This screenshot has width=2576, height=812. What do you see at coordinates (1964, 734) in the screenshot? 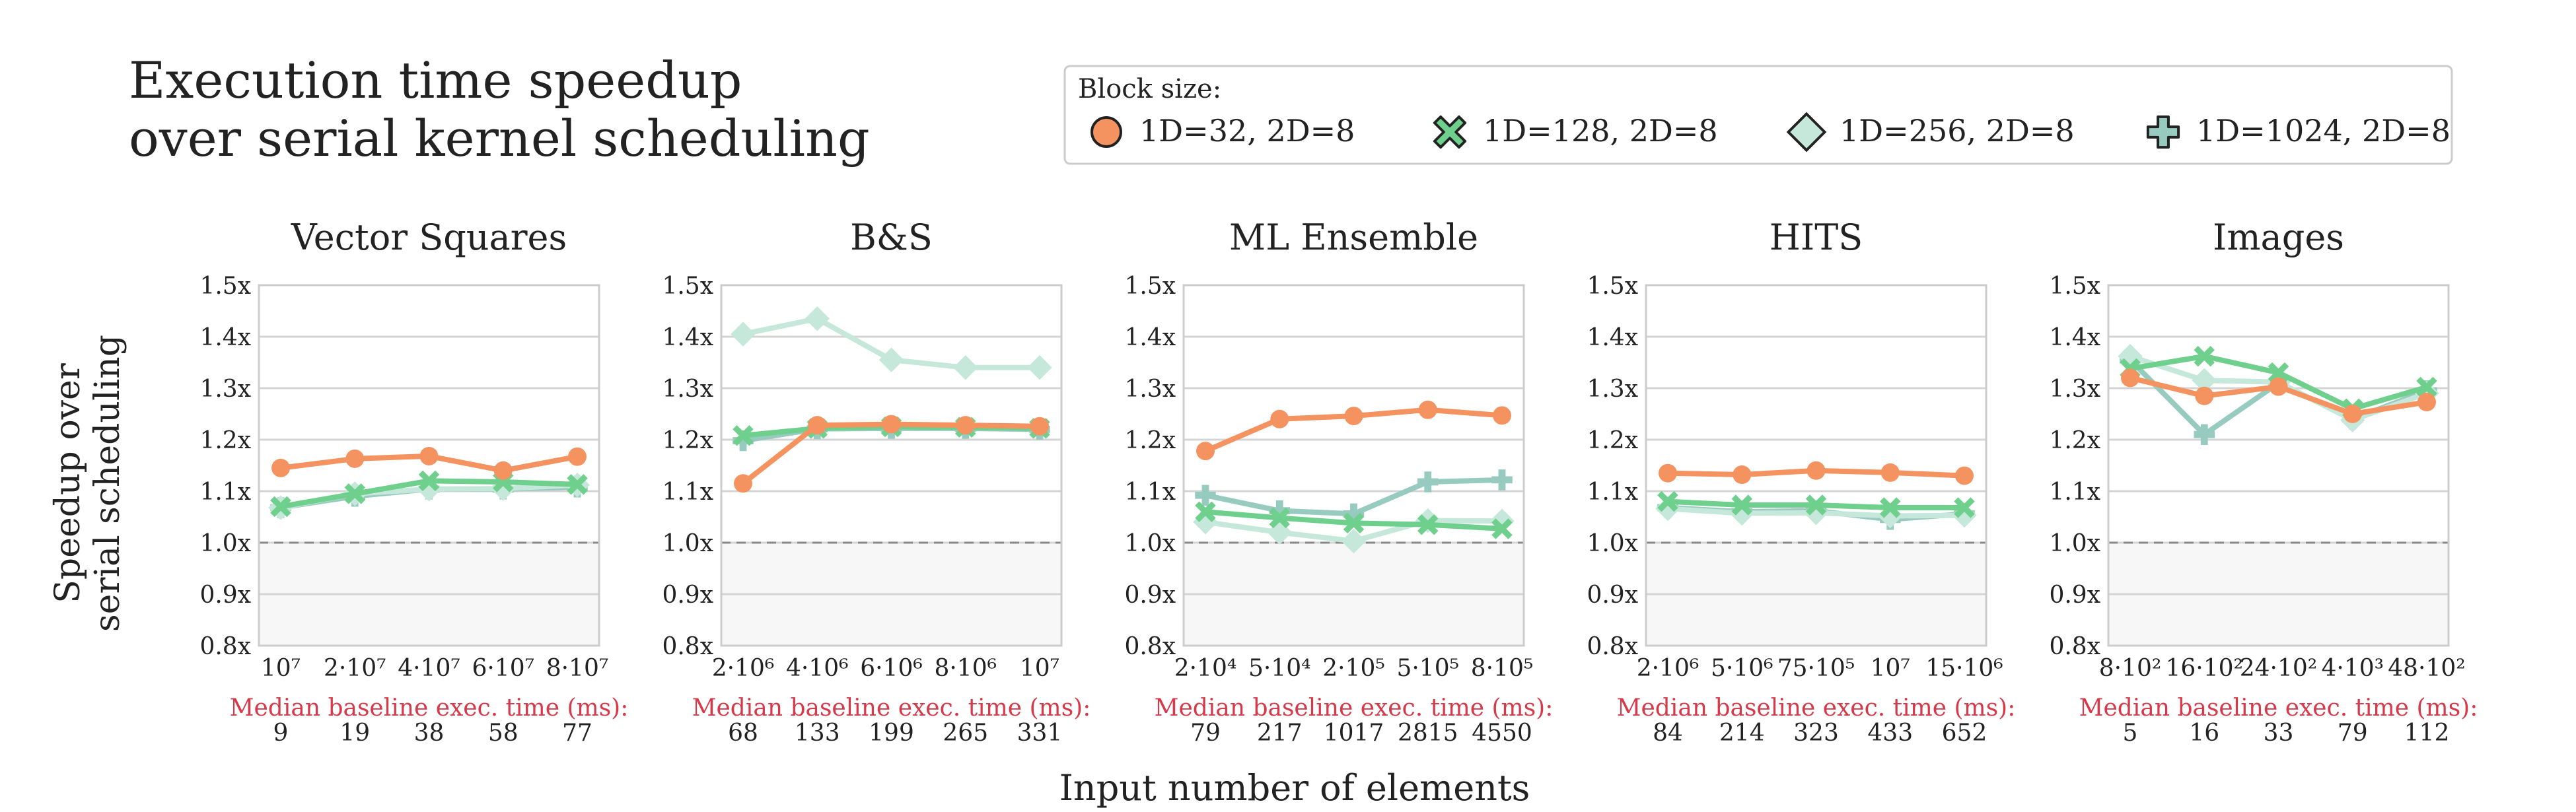
I see `baseline-time-value: 652` at bounding box center [1964, 734].